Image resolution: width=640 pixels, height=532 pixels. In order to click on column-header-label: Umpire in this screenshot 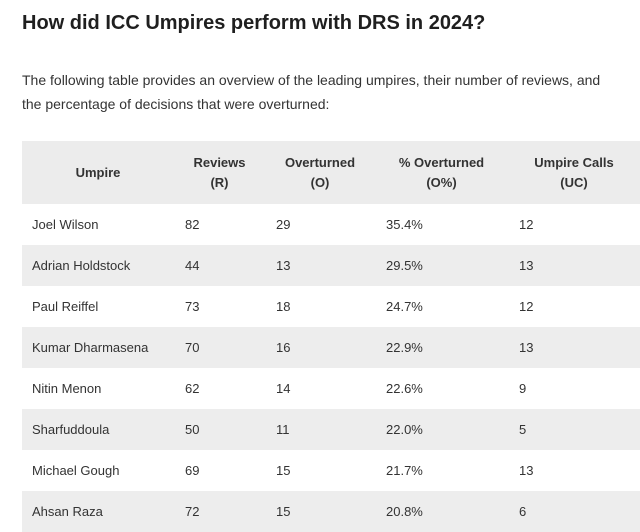, I will do `click(98, 172)`.